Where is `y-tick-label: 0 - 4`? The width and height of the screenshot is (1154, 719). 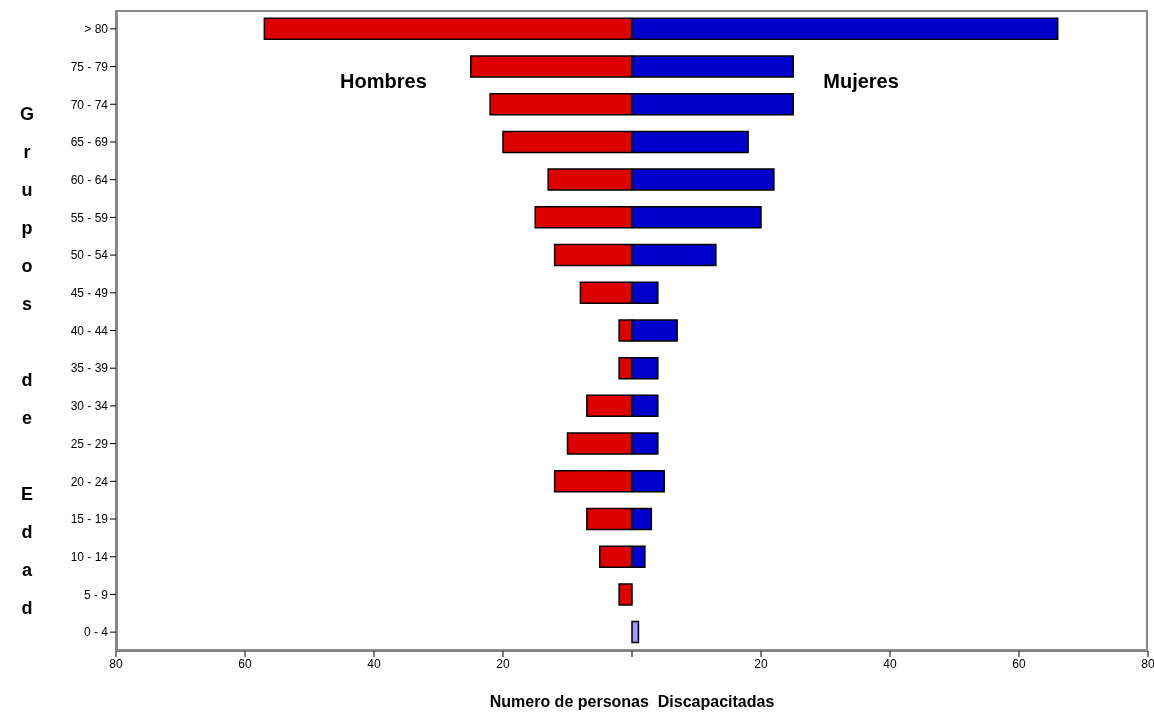 y-tick-label: 0 - 4 is located at coordinates (96, 632).